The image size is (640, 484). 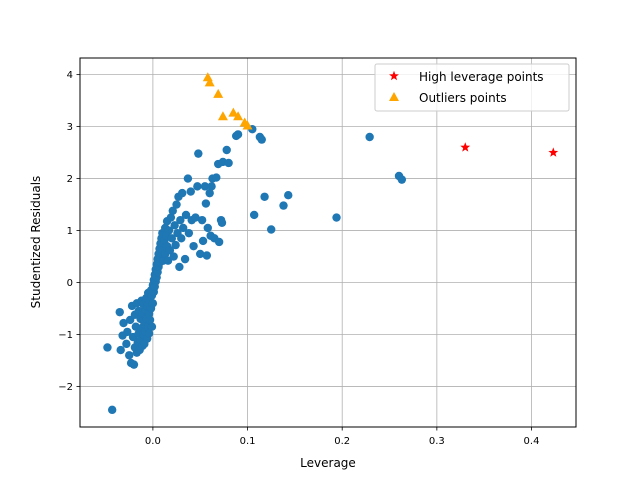 What do you see at coordinates (248, 441) in the screenshot?
I see `x-tick-label: 0.1` at bounding box center [248, 441].